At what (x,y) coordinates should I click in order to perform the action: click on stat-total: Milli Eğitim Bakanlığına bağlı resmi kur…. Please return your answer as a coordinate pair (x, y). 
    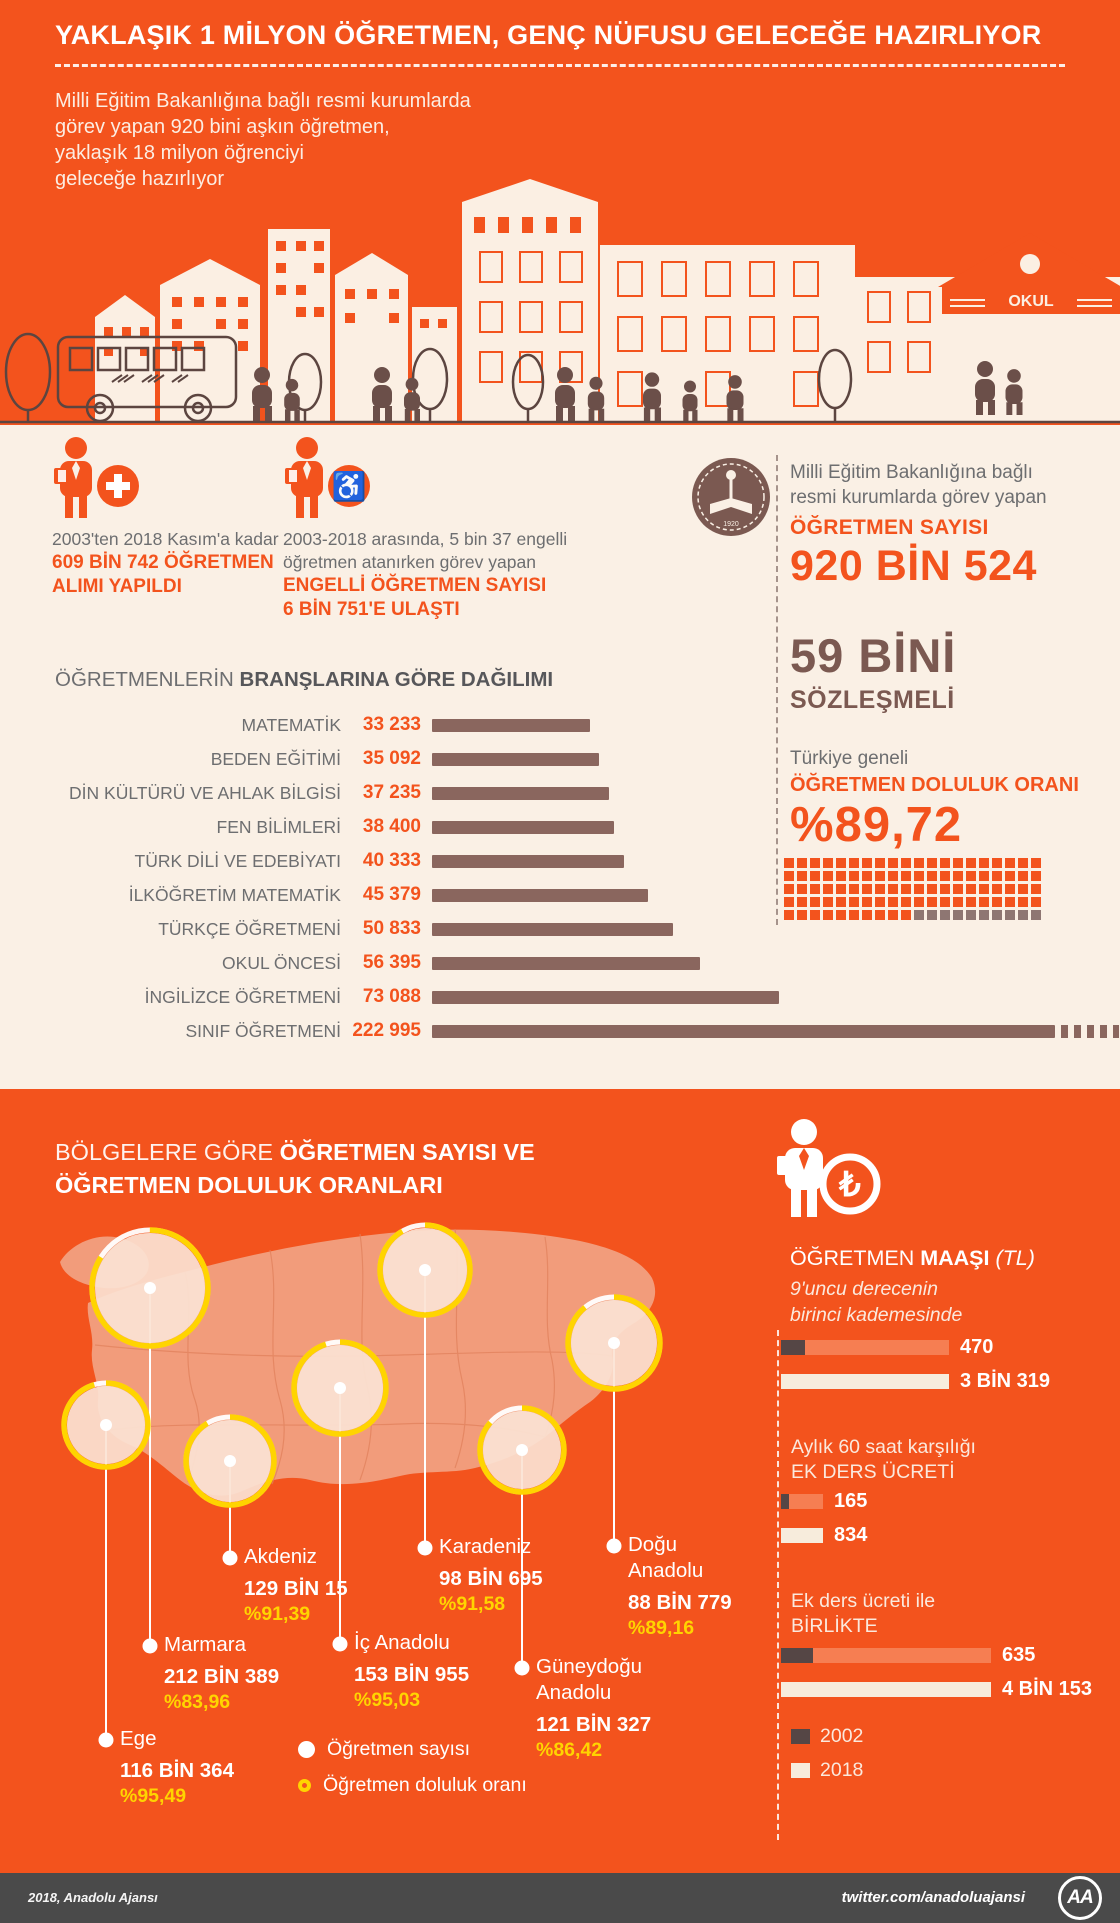
    Looking at the image, I should click on (918, 525).